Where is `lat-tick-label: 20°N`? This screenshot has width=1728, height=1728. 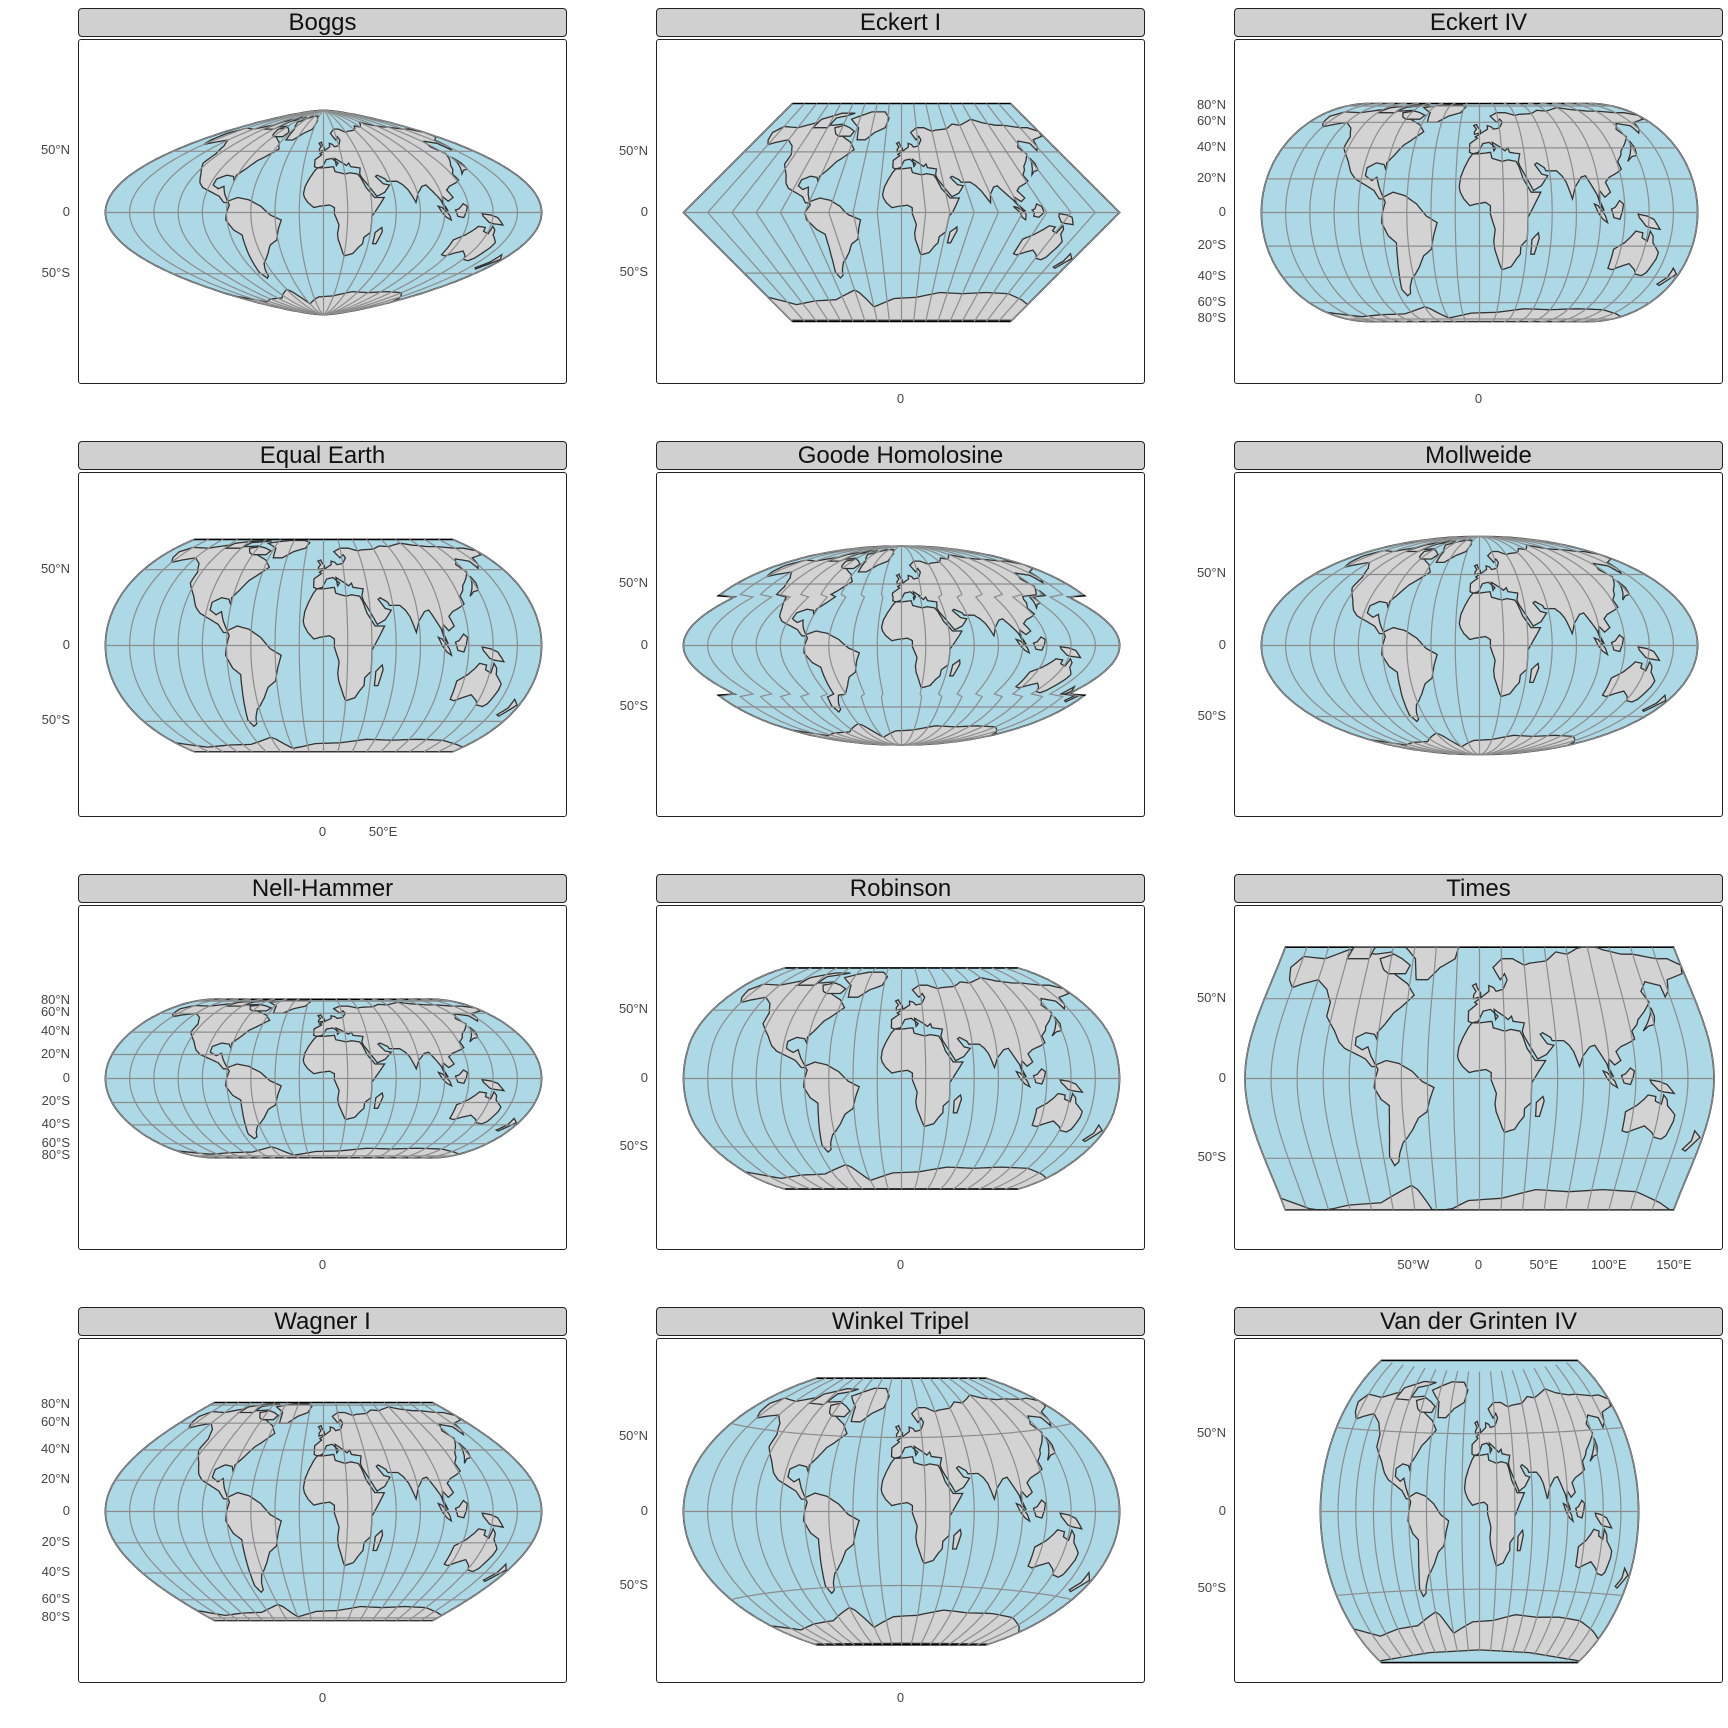
lat-tick-label: 20°N is located at coordinates (55, 1053).